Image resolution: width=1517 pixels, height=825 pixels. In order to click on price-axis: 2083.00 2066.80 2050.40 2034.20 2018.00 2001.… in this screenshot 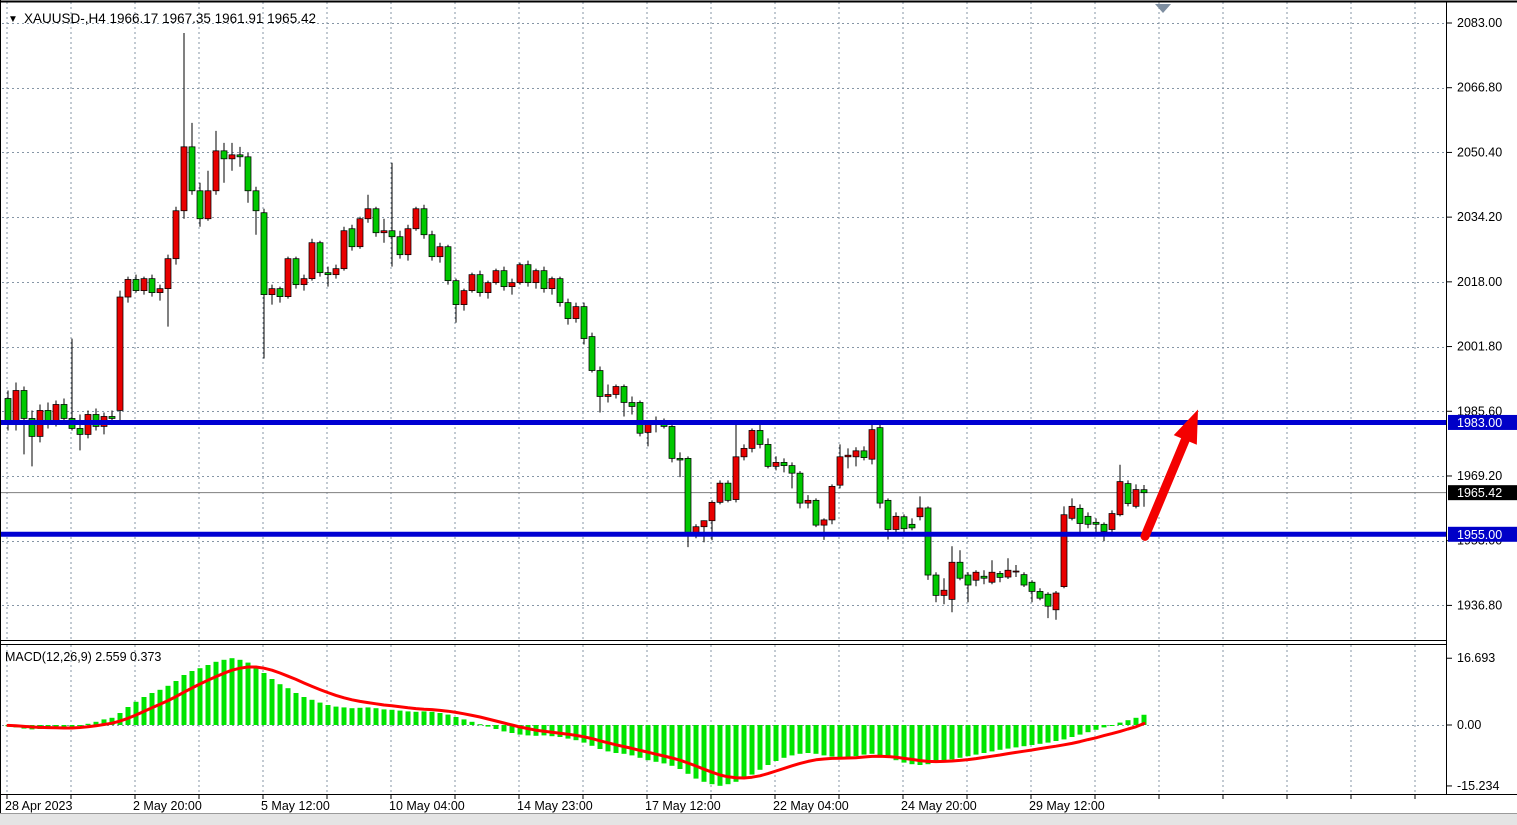, I will do `click(1474, 314)`.